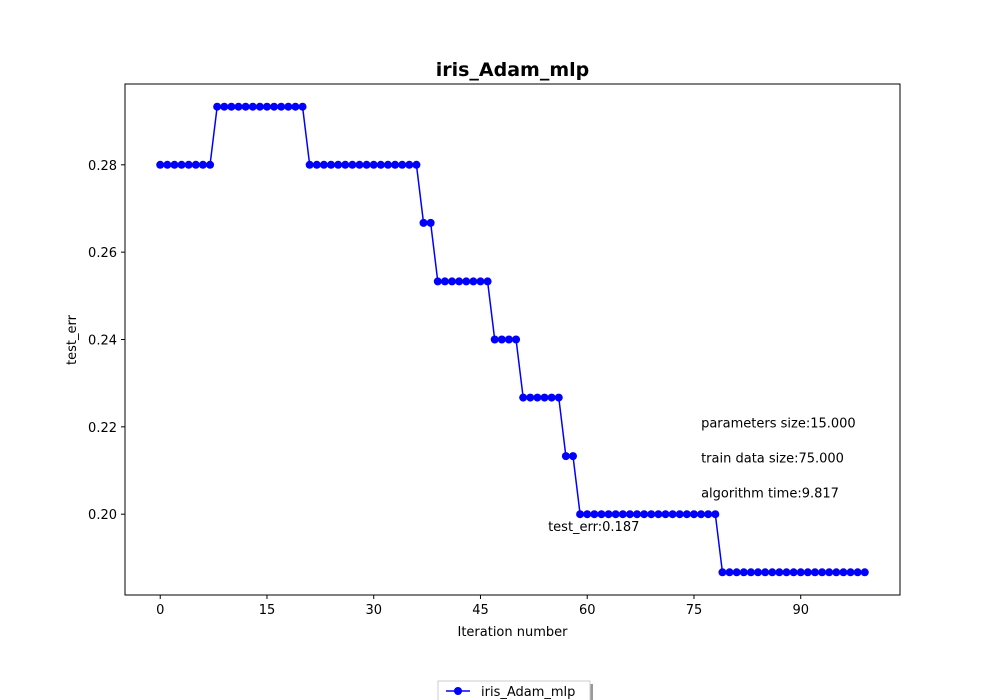 This screenshot has height=700, width=1000. I want to click on annotation: parameters size:15.000, so click(778, 423).